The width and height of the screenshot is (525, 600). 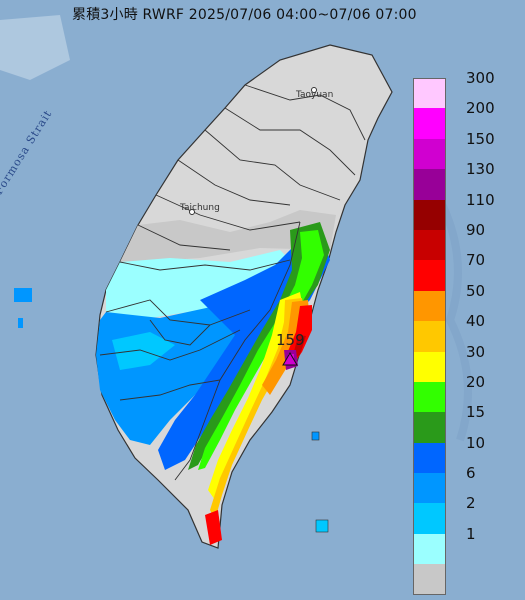 What do you see at coordinates (480, 78) in the screenshot?
I see `legend-label: 300` at bounding box center [480, 78].